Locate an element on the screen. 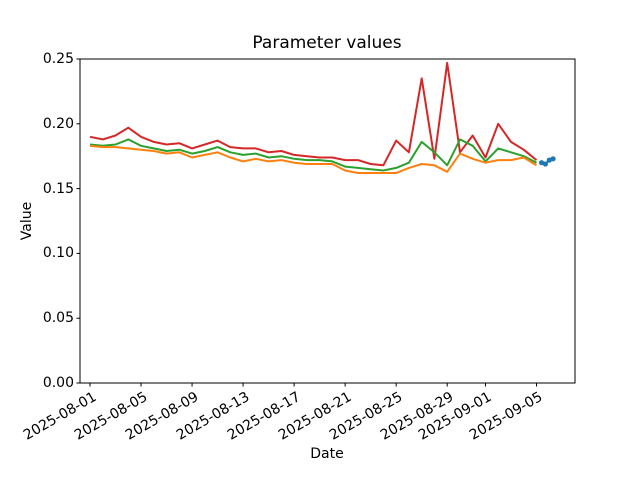 Image resolution: width=640 pixels, height=480 pixels. y-tick-label: 0.20 is located at coordinates (58, 123).